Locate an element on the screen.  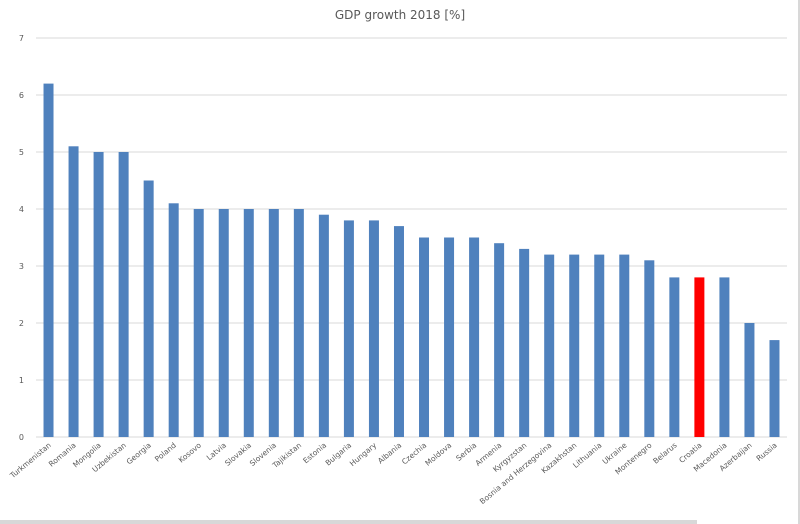
bar-mongolia is located at coordinates (98, 294).